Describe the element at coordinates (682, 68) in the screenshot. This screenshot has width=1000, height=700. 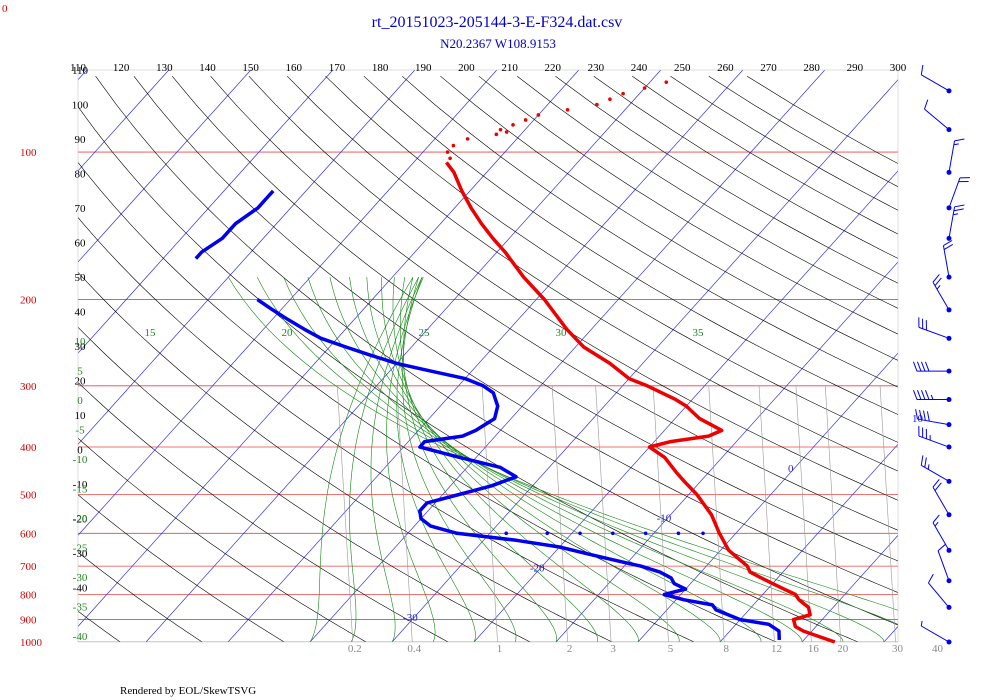
I see `theta-tick-label: 250` at that location.